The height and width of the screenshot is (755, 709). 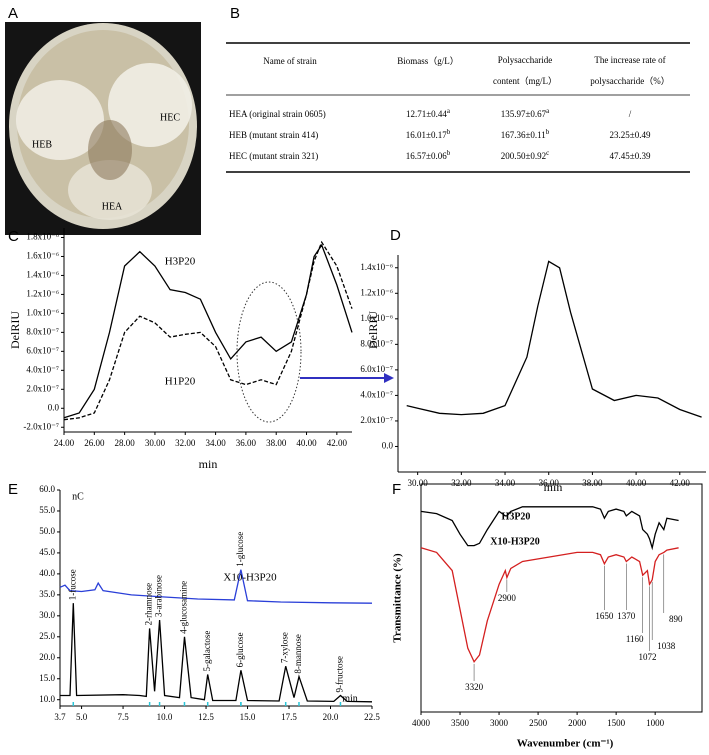 I want to click on panel-label: E, so click(x=13, y=489).